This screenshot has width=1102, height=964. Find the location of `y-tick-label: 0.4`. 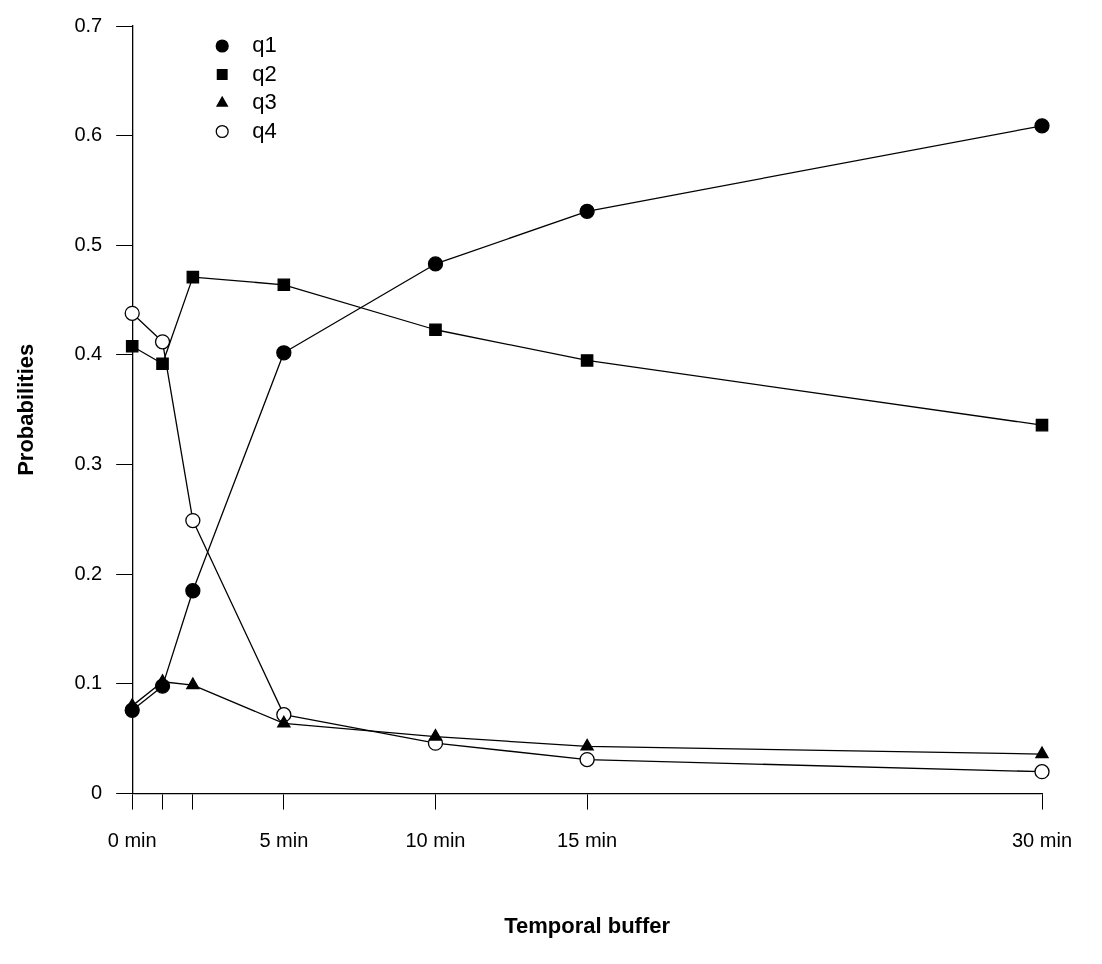

y-tick-label: 0.4 is located at coordinates (88, 353).